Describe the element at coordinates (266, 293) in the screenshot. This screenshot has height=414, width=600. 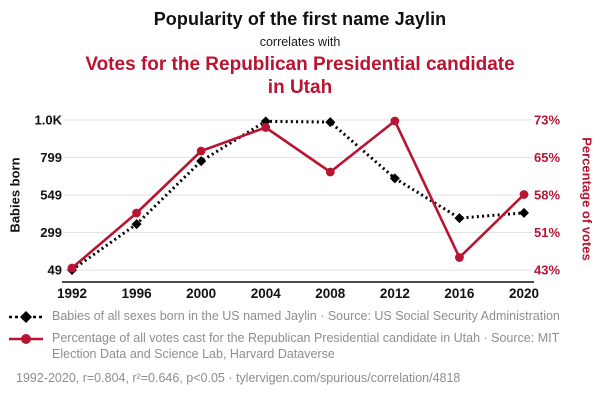
I see `x-axis-tick: 2004` at that location.